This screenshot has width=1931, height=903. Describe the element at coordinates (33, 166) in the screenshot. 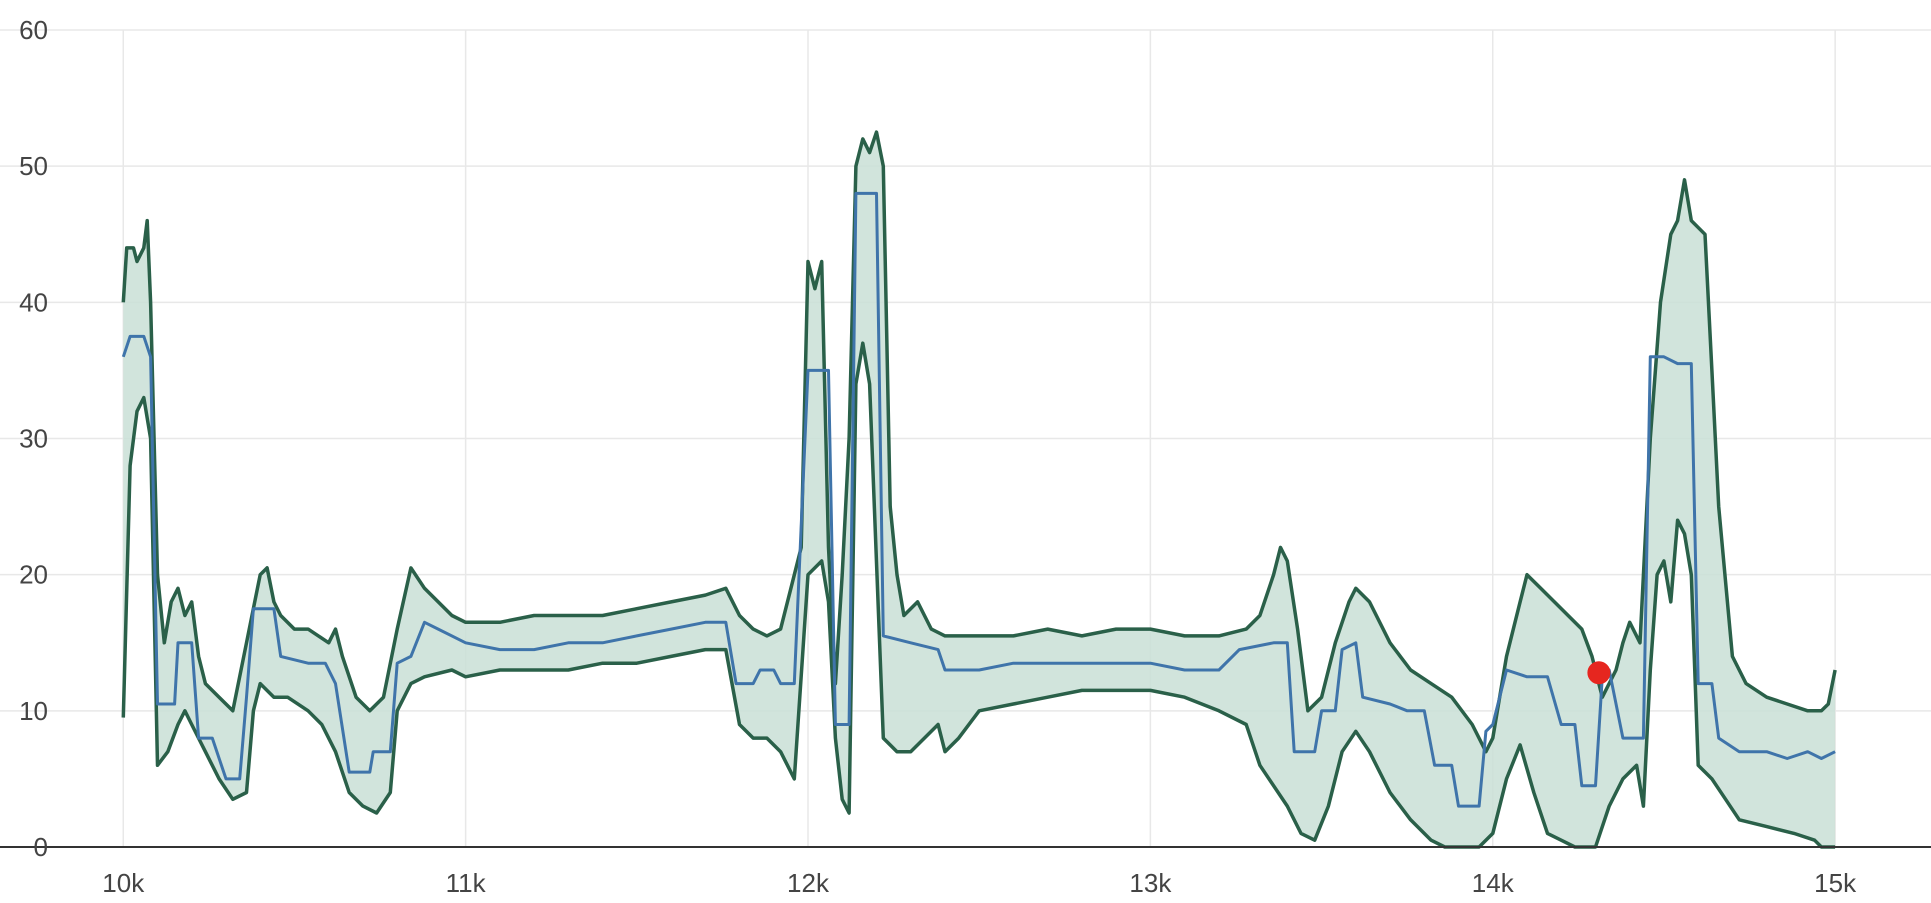

I see `y-tick-label: 50` at that location.